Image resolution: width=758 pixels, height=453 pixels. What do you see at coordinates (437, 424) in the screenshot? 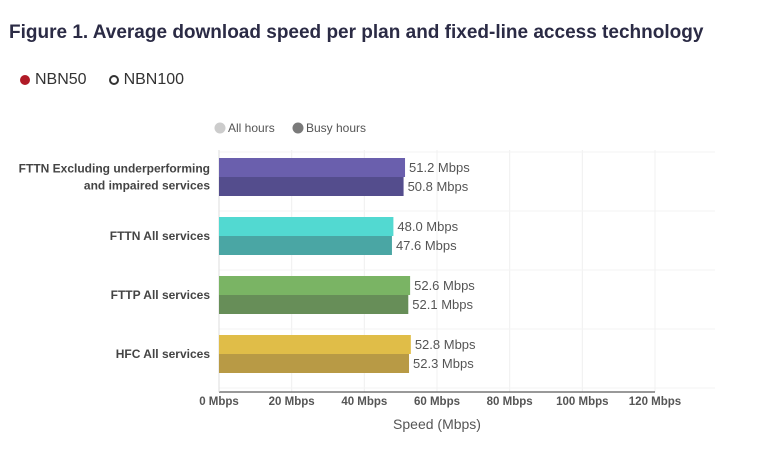
I see `x-axis-title: Speed (Mbps)` at bounding box center [437, 424].